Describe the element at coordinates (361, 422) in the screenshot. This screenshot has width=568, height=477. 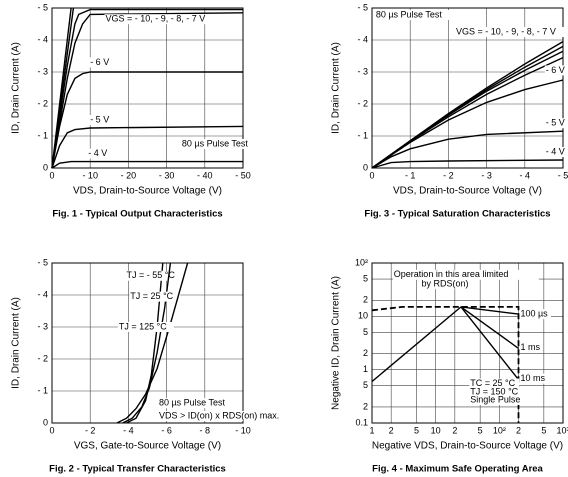
I see `y-tick-label: 0.1` at that location.